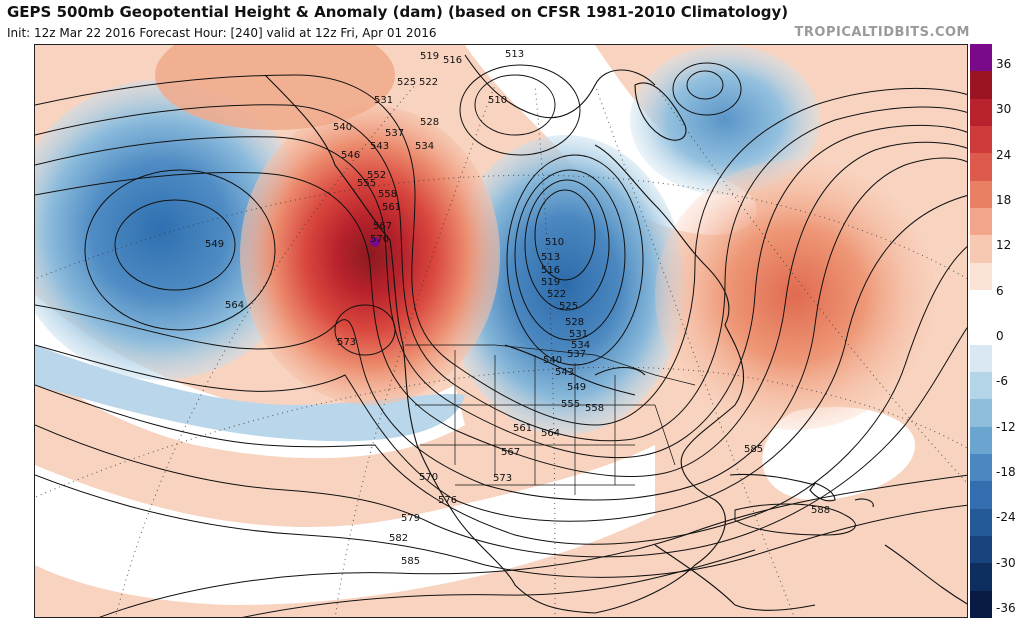 The width and height of the screenshot is (1024, 638). I want to click on colorbar-tick-label: -30, so click(1006, 562).